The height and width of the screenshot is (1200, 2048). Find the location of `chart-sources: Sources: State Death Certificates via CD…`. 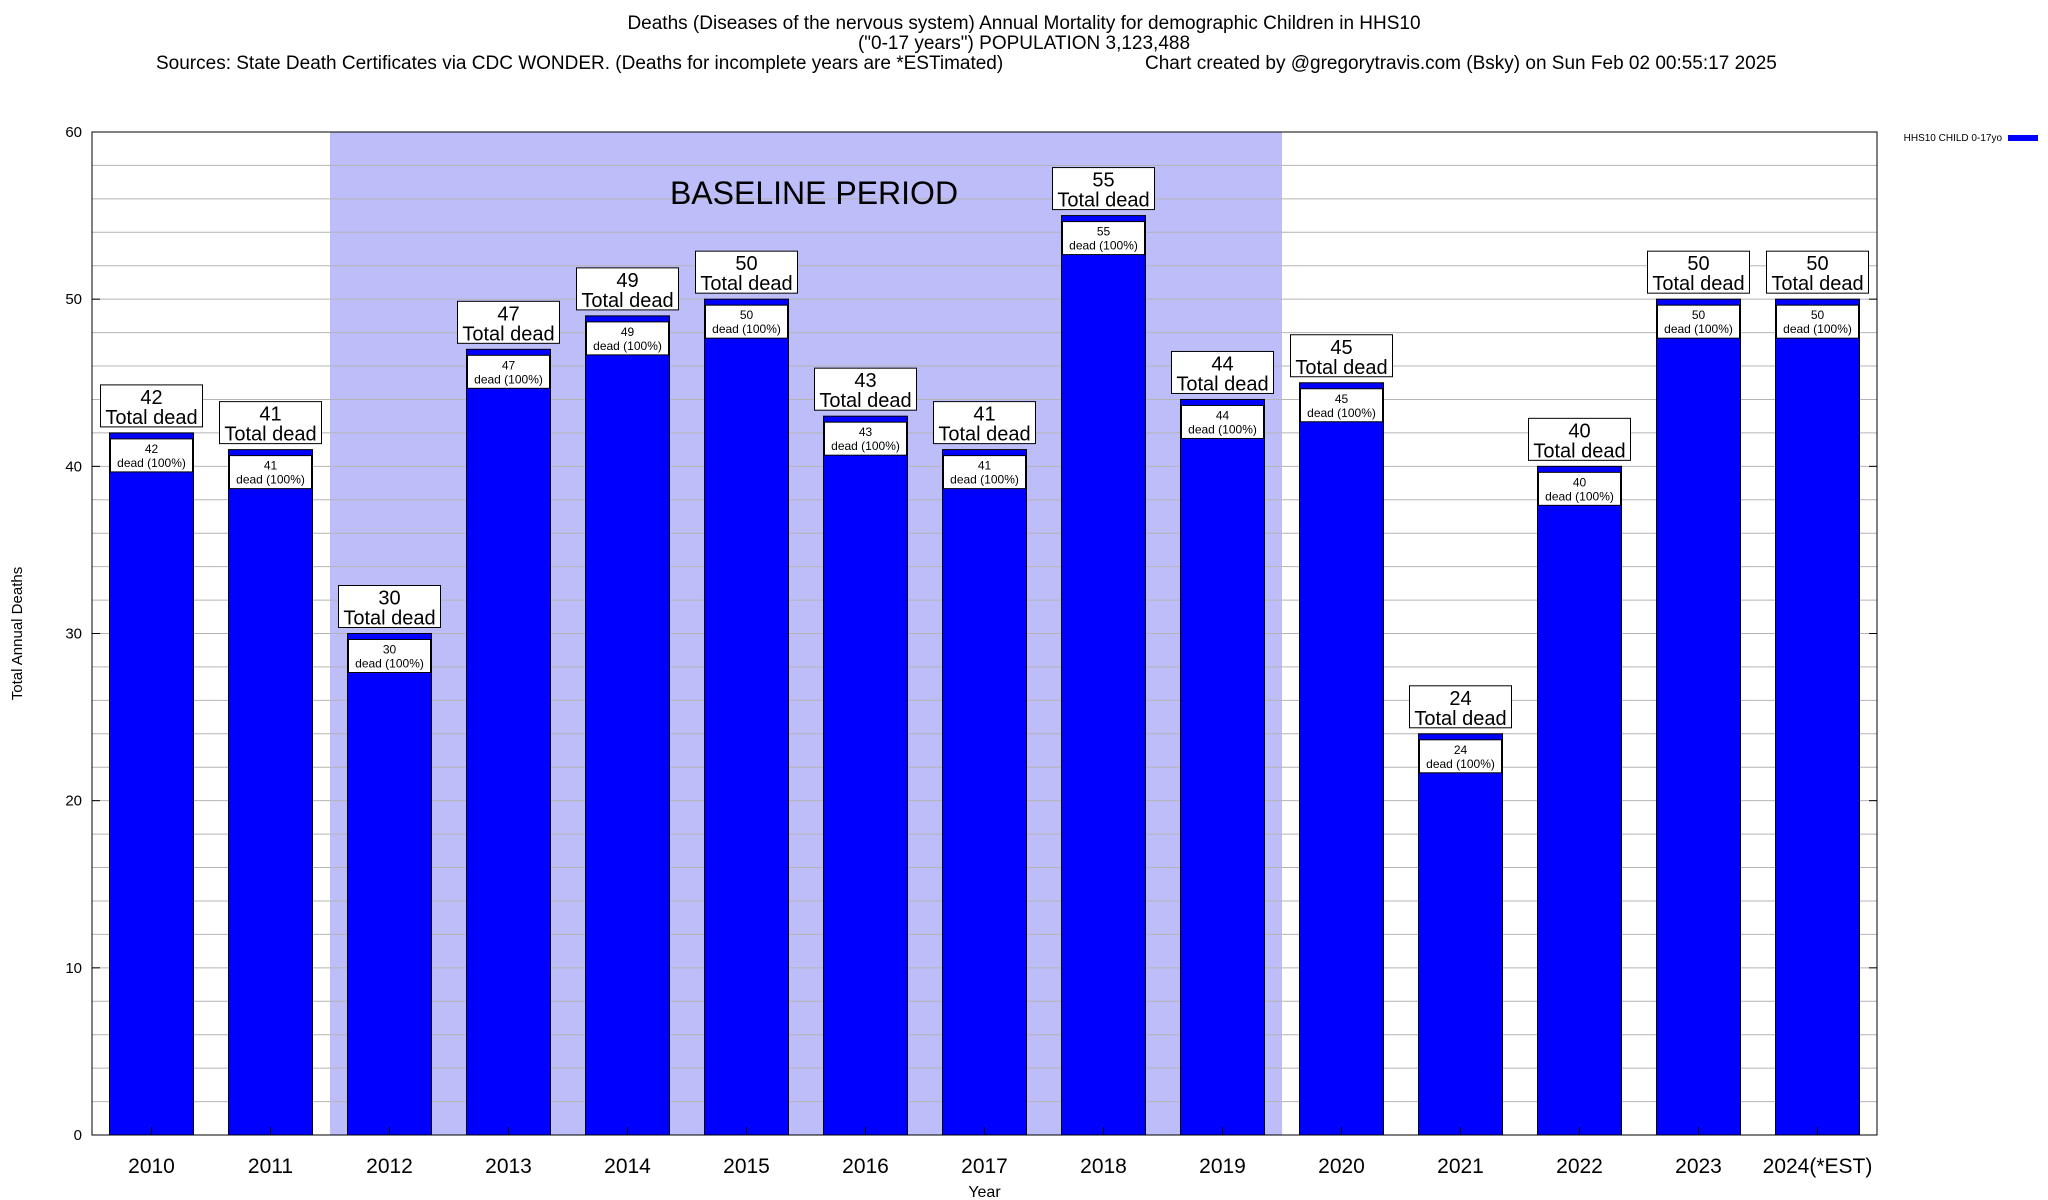

chart-sources: Sources: State Death Certificates via CD… is located at coordinates (580, 63).